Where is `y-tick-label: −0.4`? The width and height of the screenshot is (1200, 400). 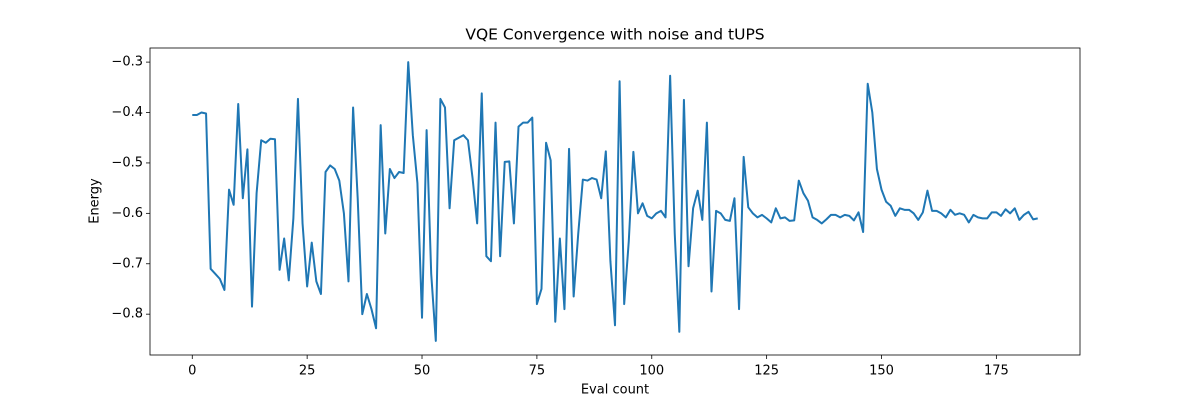
y-tick-label: −0.4 is located at coordinates (127, 112).